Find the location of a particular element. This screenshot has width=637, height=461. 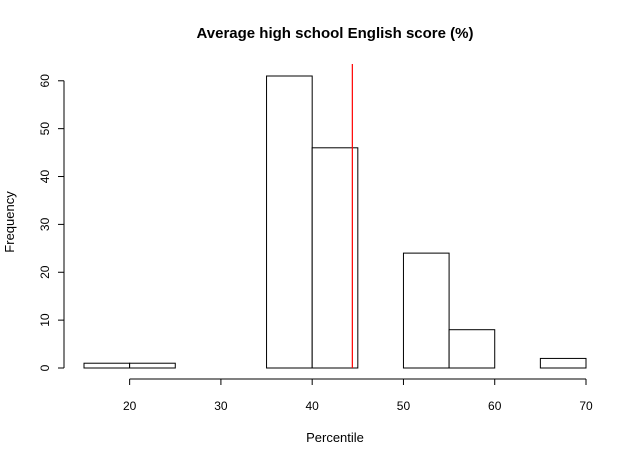

y-tick-label: 30 is located at coordinates (45, 224).